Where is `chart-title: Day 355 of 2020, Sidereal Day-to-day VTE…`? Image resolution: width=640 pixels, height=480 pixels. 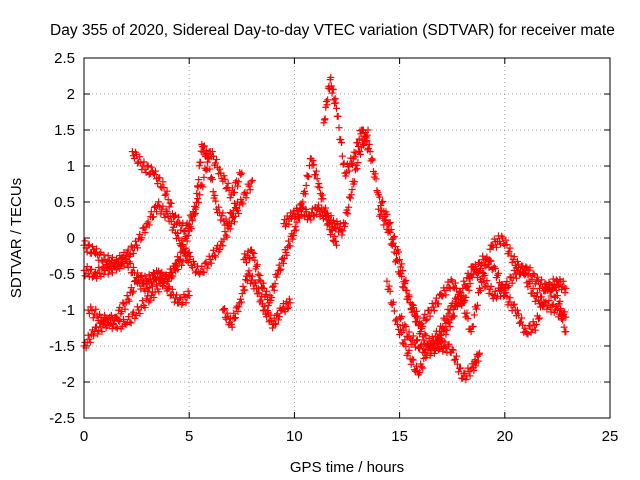
chart-title: Day 355 of 2020, Sidereal Day-to-day VTE… is located at coordinates (332, 30).